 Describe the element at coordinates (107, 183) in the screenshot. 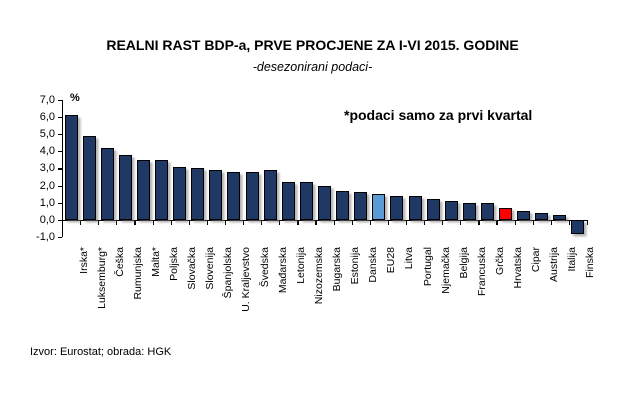

I see `bar--e-ka` at that location.